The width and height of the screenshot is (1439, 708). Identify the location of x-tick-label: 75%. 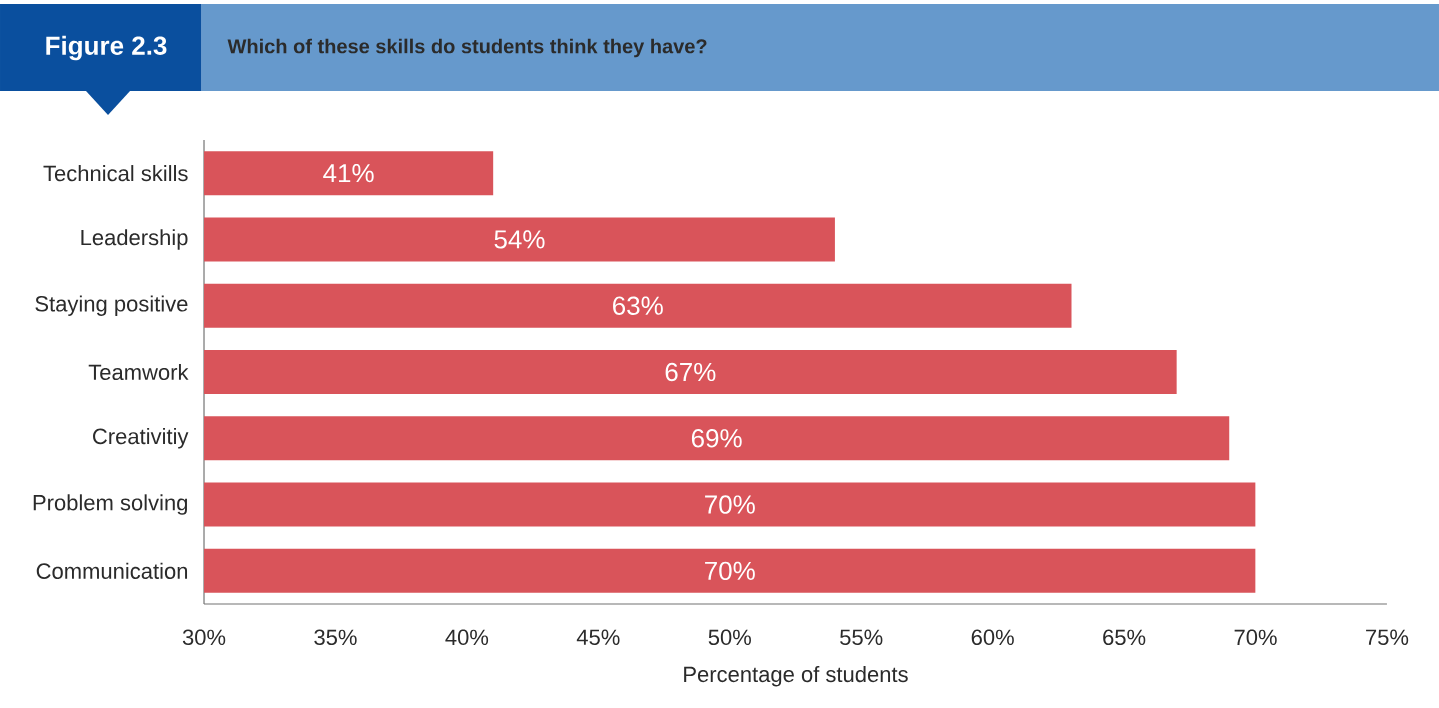
(1387, 637).